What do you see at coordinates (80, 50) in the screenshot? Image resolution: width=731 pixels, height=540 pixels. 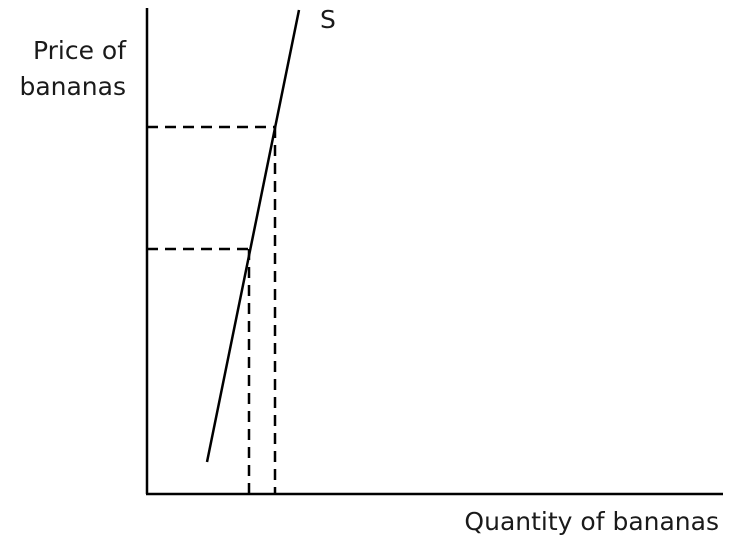 I see `y-axis-label-line-1: Price of` at bounding box center [80, 50].